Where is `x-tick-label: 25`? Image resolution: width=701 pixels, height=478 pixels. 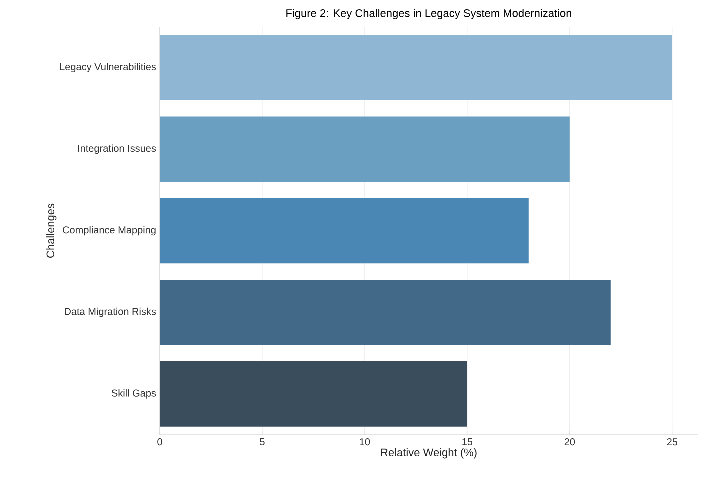
x-tick-label: 25 is located at coordinates (672, 442).